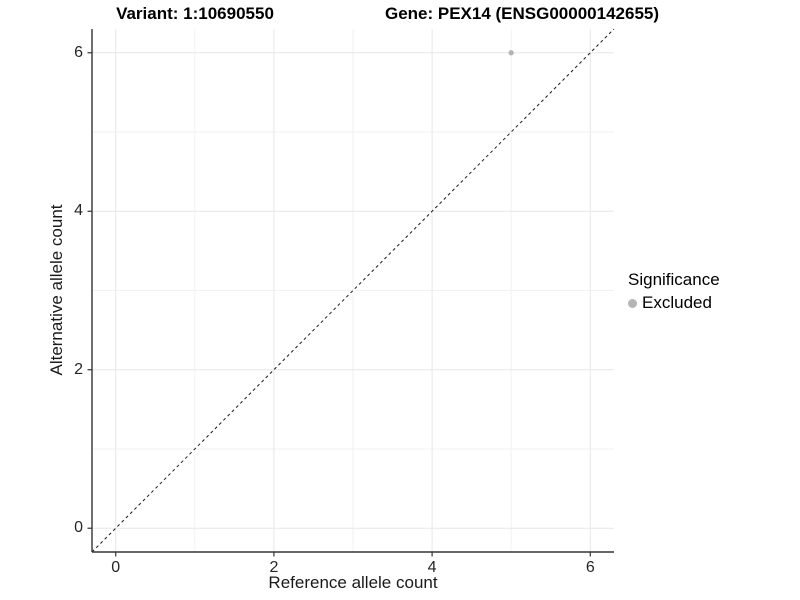  I want to click on y-axis-title: Alternative allele count, so click(56, 290).